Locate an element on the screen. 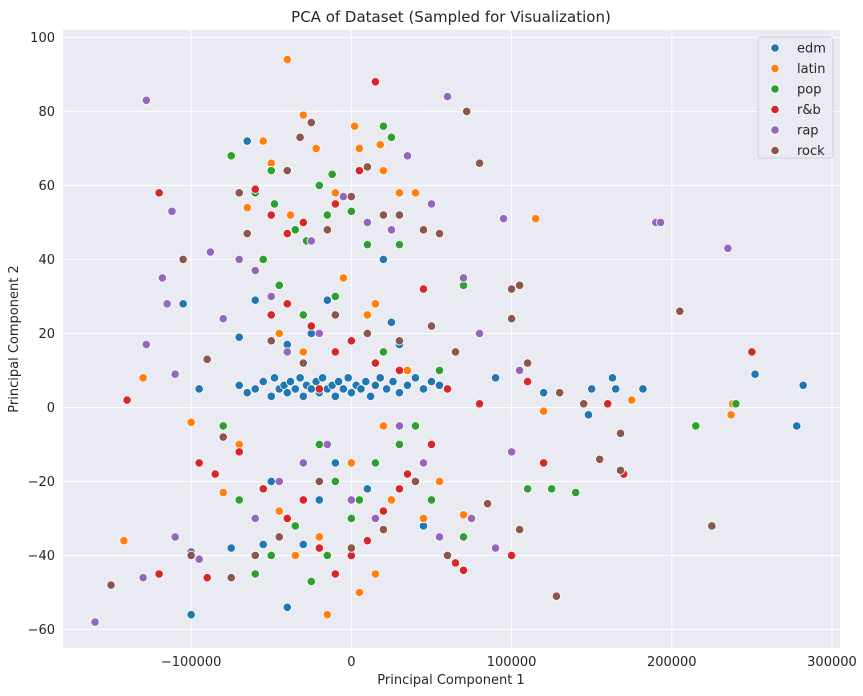  legend-label: r&b is located at coordinates (809, 110).